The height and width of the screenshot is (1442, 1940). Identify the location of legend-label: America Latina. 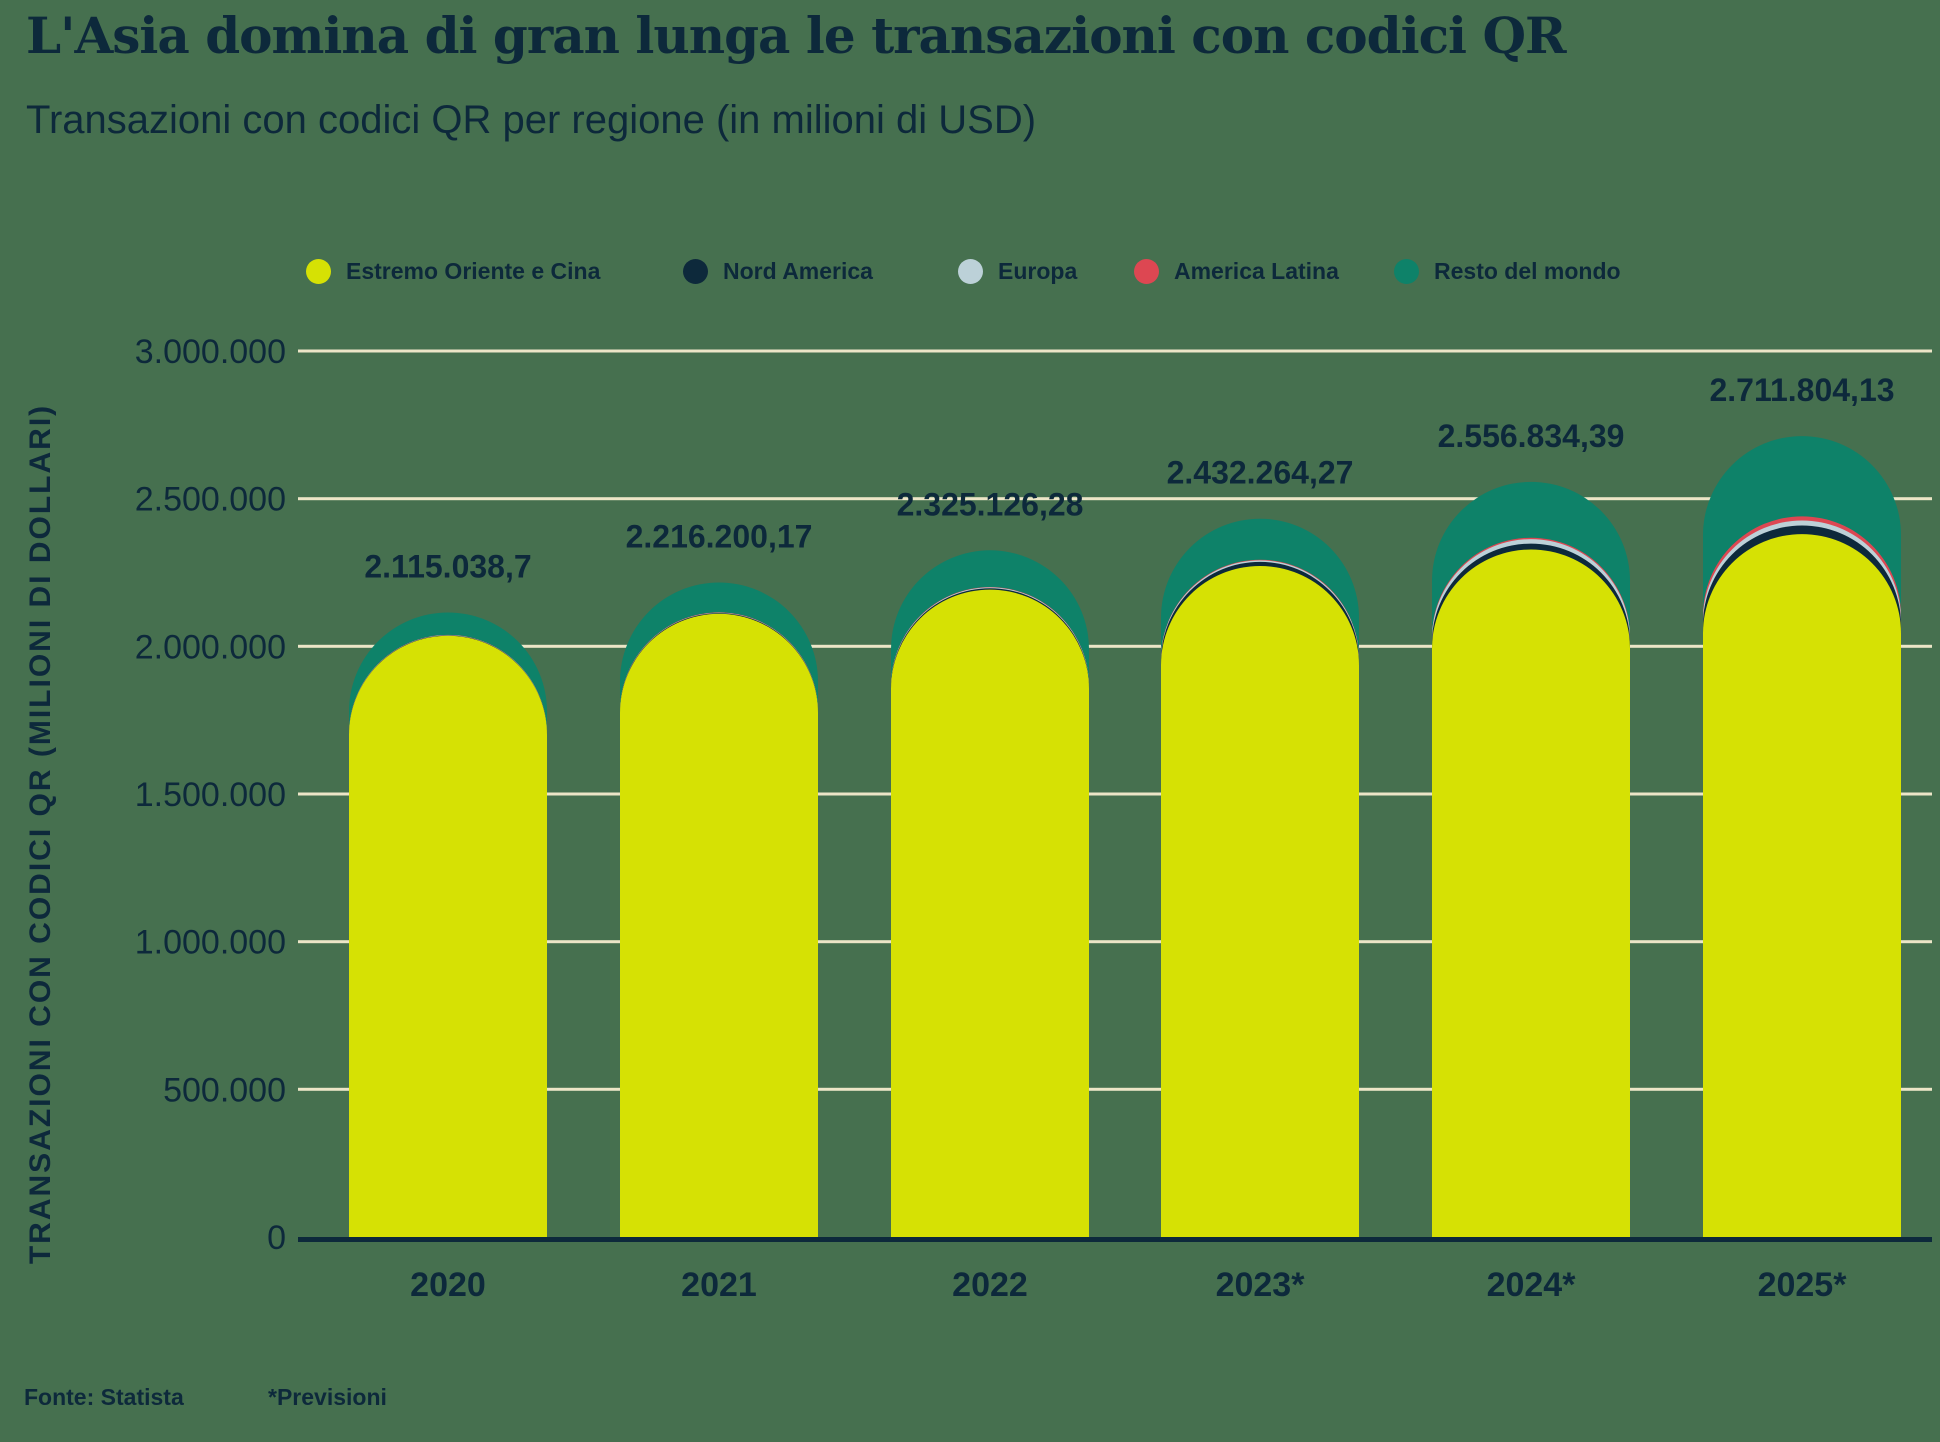
(1256, 271).